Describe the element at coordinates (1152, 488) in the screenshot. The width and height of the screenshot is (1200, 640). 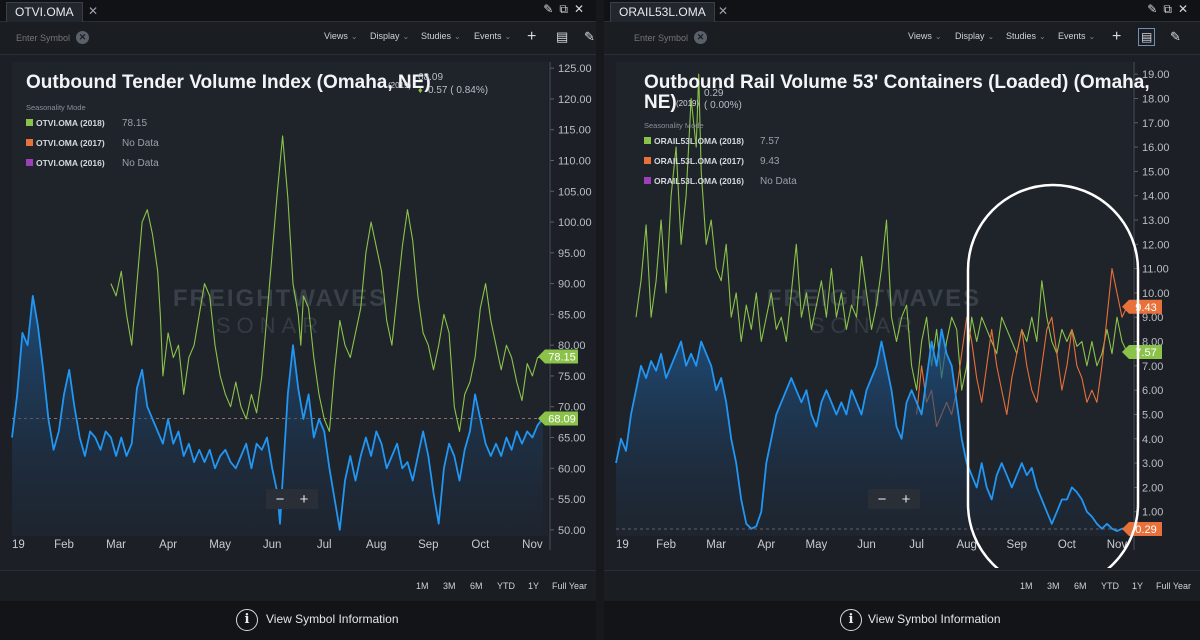
I see `y-tick-label: 2.00` at that location.